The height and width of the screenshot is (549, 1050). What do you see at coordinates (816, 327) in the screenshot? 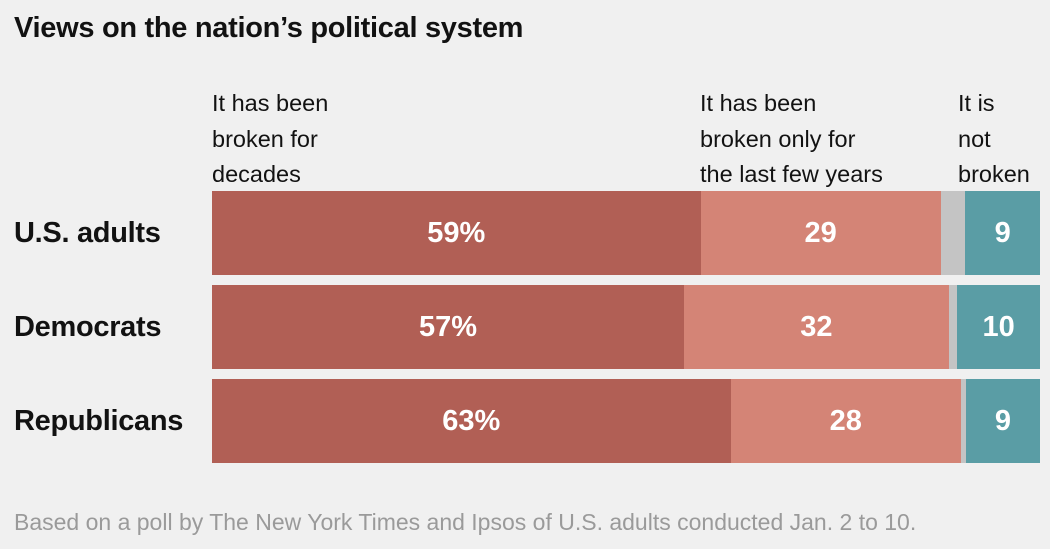
I see `bar-segment-last_few_years: 32` at bounding box center [816, 327].